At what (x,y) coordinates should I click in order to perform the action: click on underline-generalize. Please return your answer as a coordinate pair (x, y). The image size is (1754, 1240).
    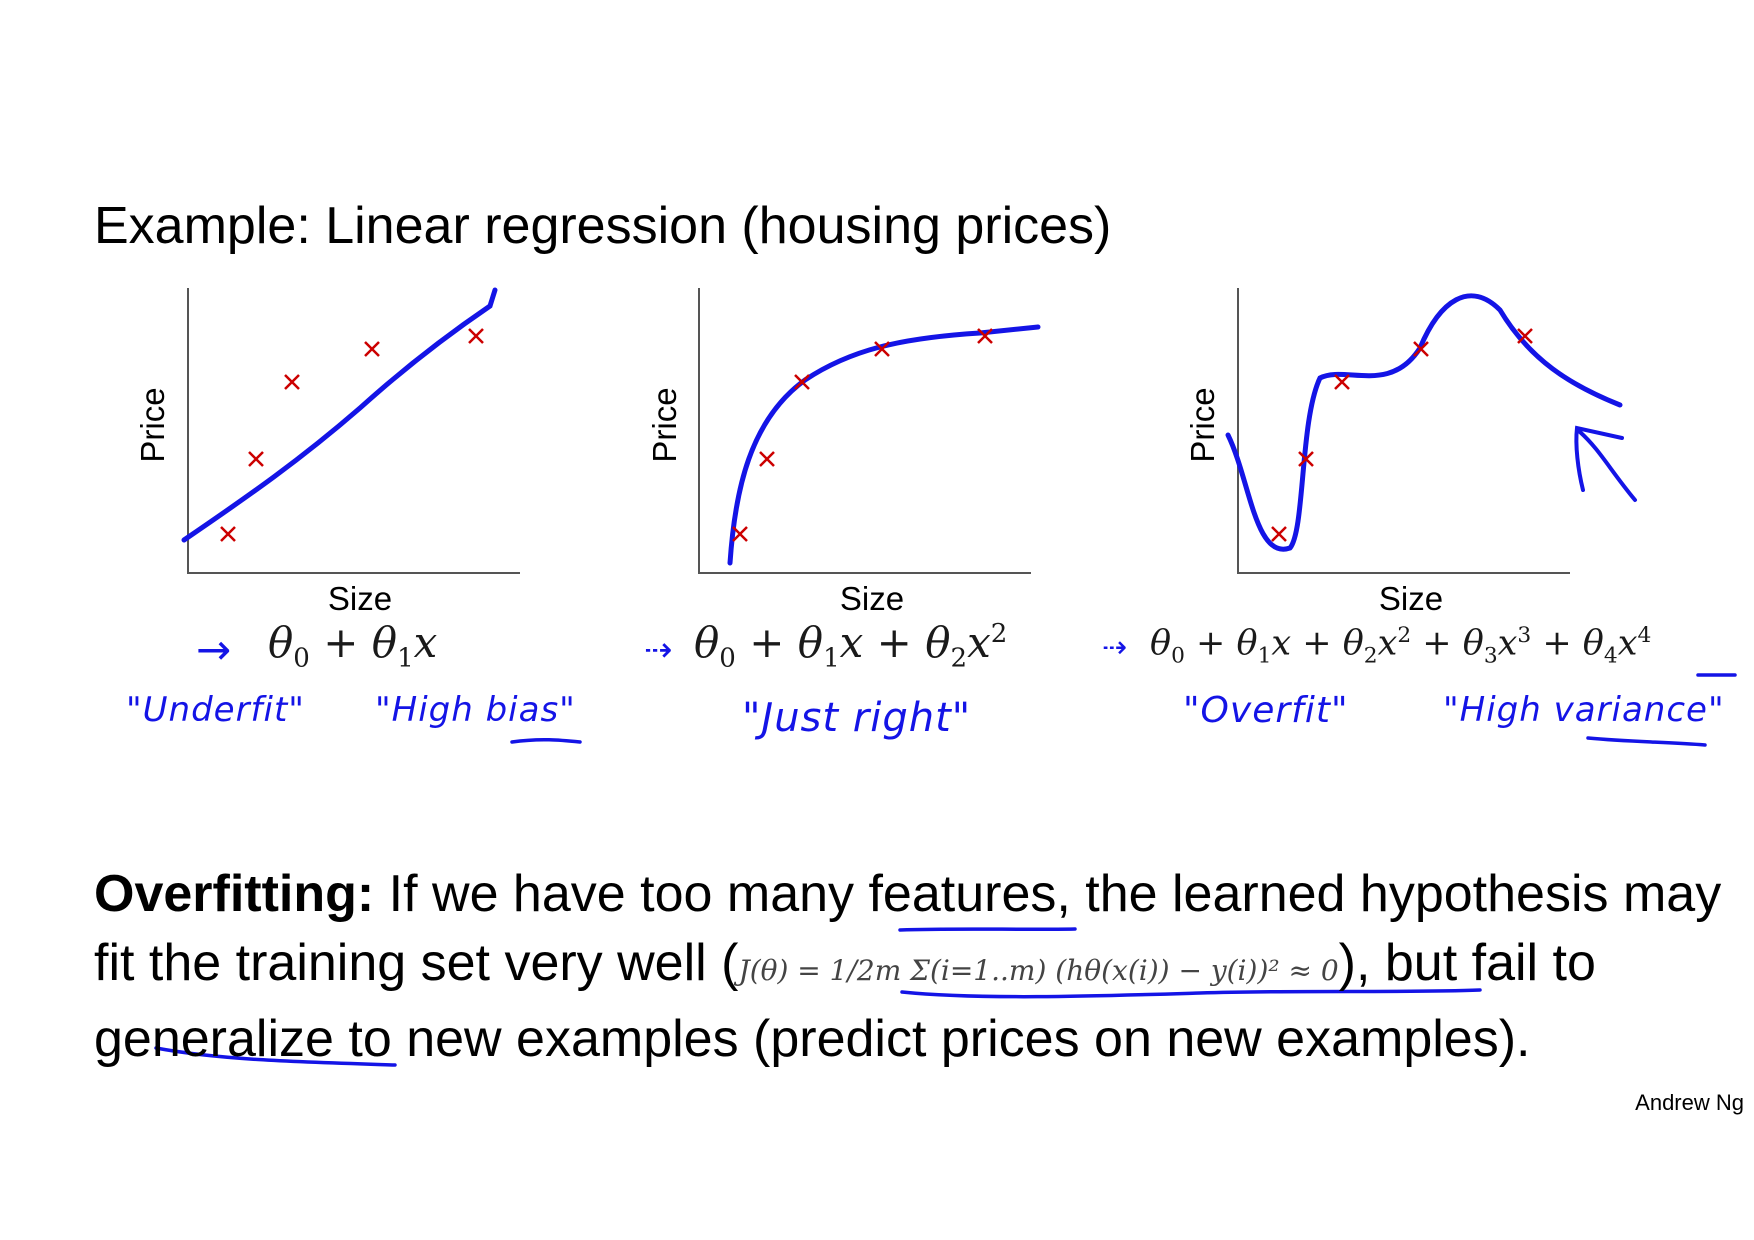
    Looking at the image, I should click on (275, 1056).